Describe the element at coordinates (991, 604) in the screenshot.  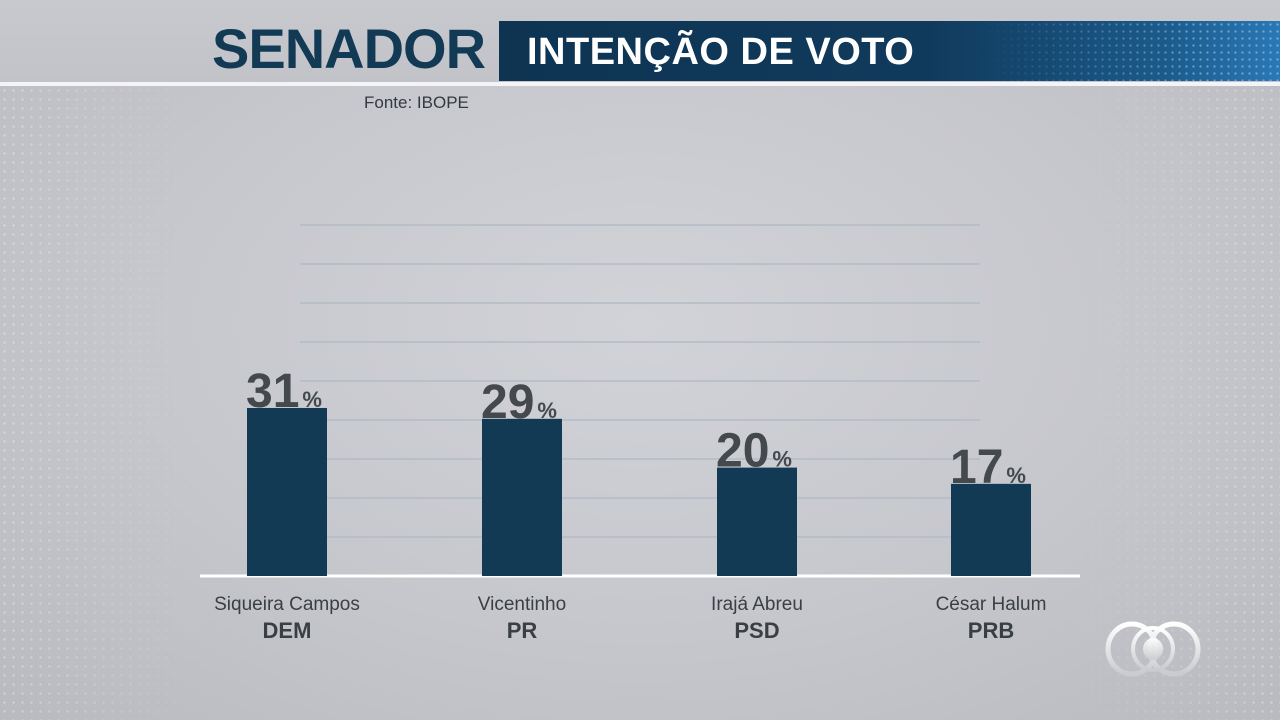
I see `category-label: César Halum` at that location.